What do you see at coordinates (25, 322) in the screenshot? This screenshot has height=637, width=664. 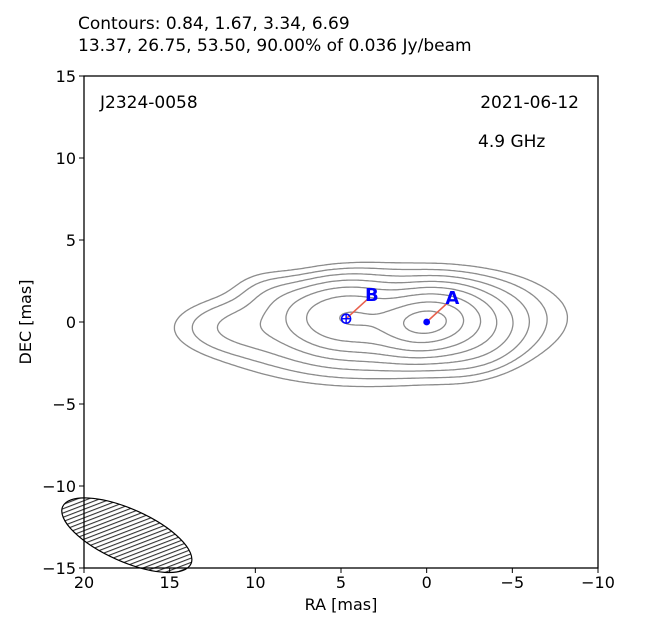 I see `y-axis-label: DEC [mas]` at bounding box center [25, 322].